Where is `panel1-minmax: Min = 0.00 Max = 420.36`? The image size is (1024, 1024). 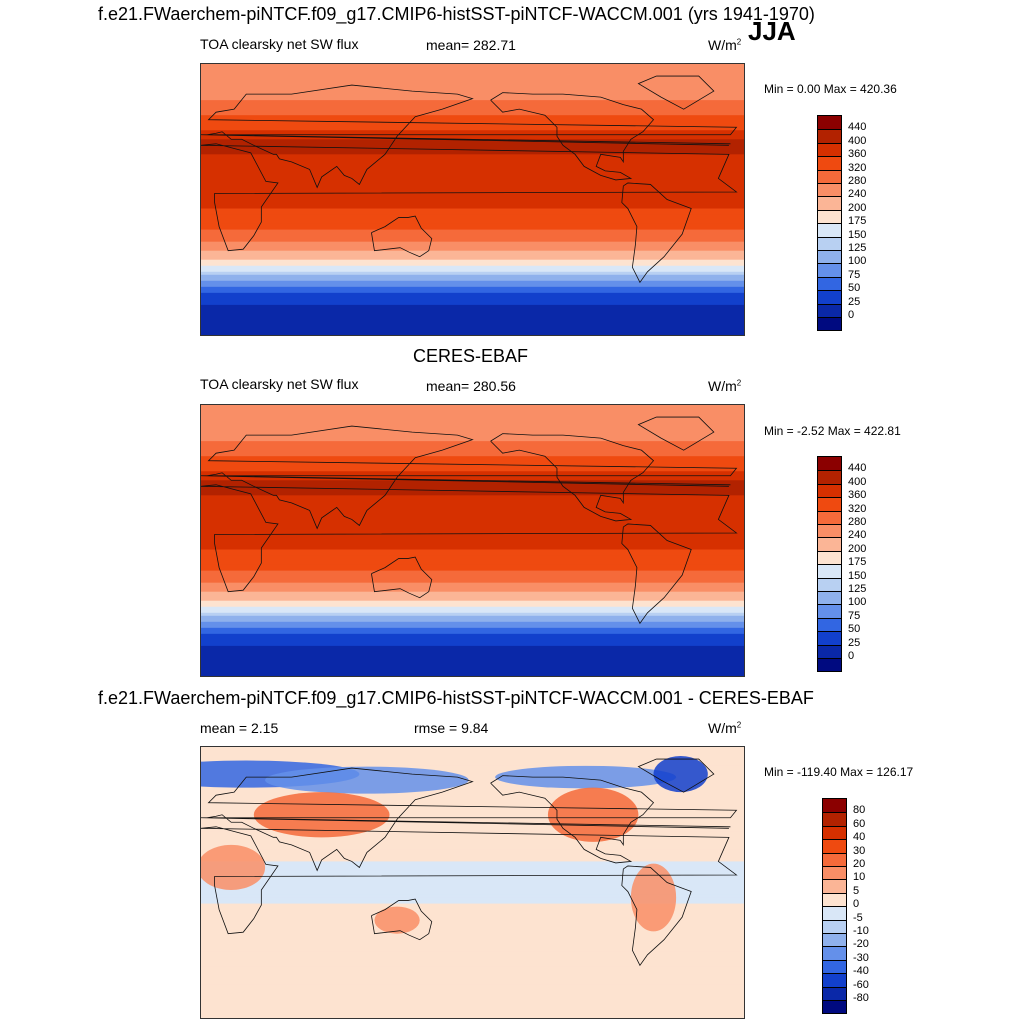
panel1-minmax: Min = 0.00 Max = 420.36 is located at coordinates (830, 89).